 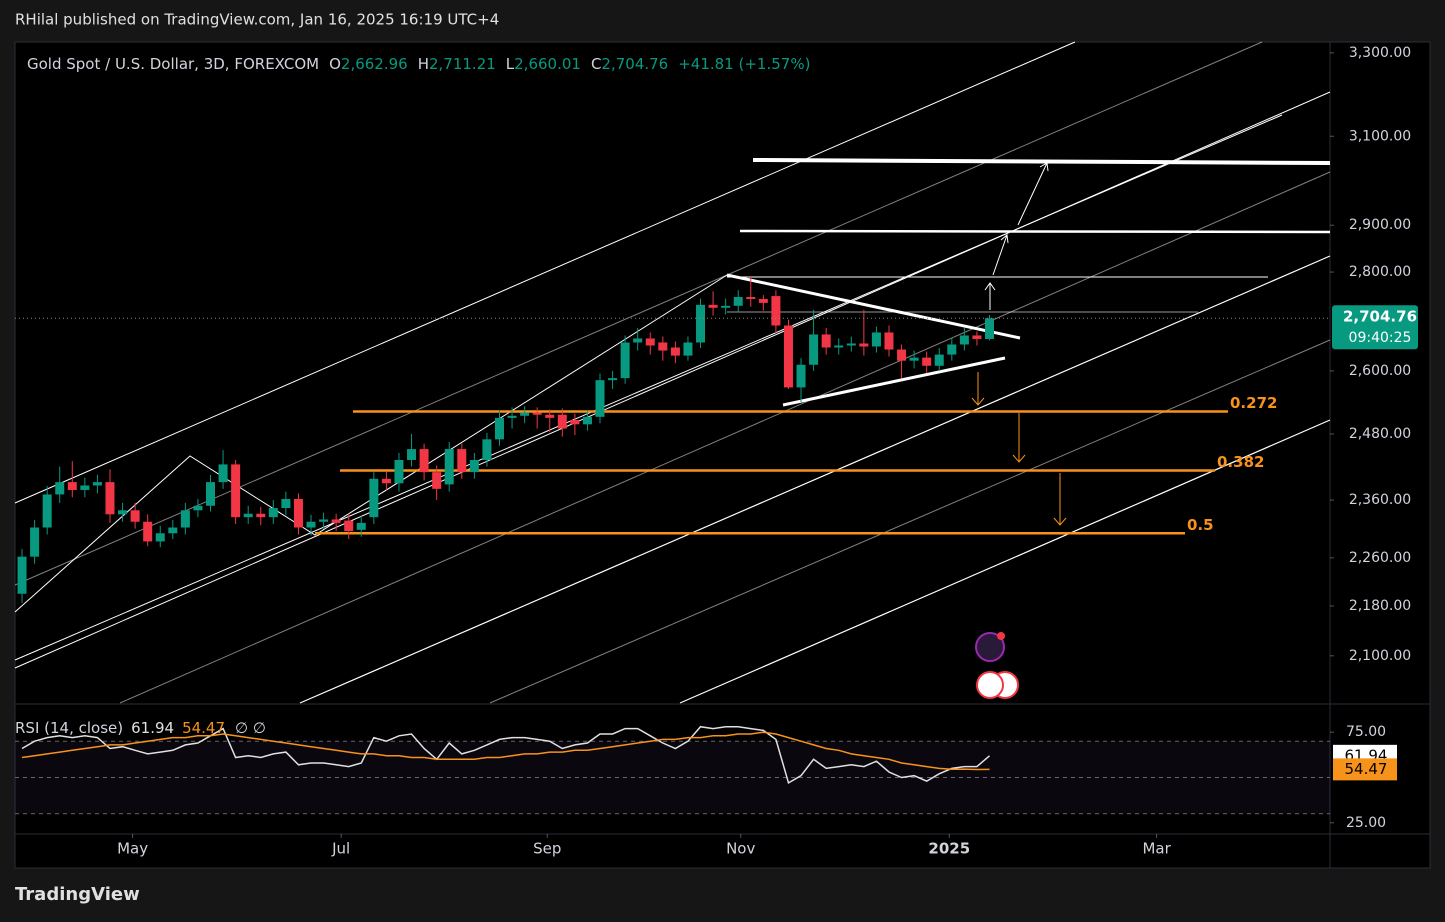 I want to click on y-tick-label: 25.00, so click(x=1366, y=823).